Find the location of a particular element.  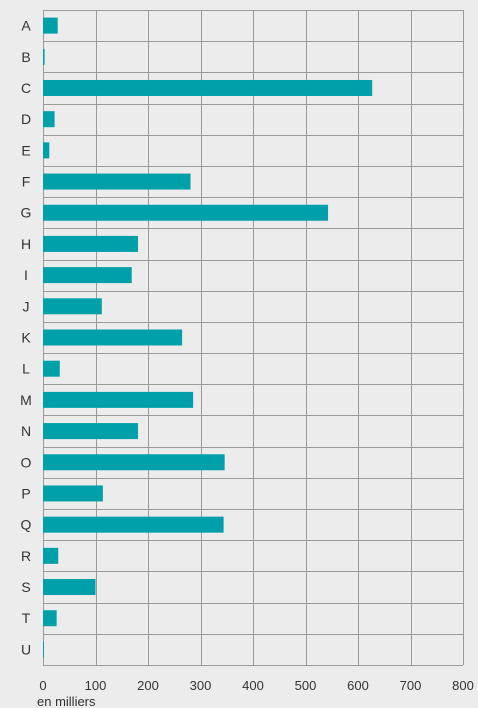

bar-J is located at coordinates (72, 306).